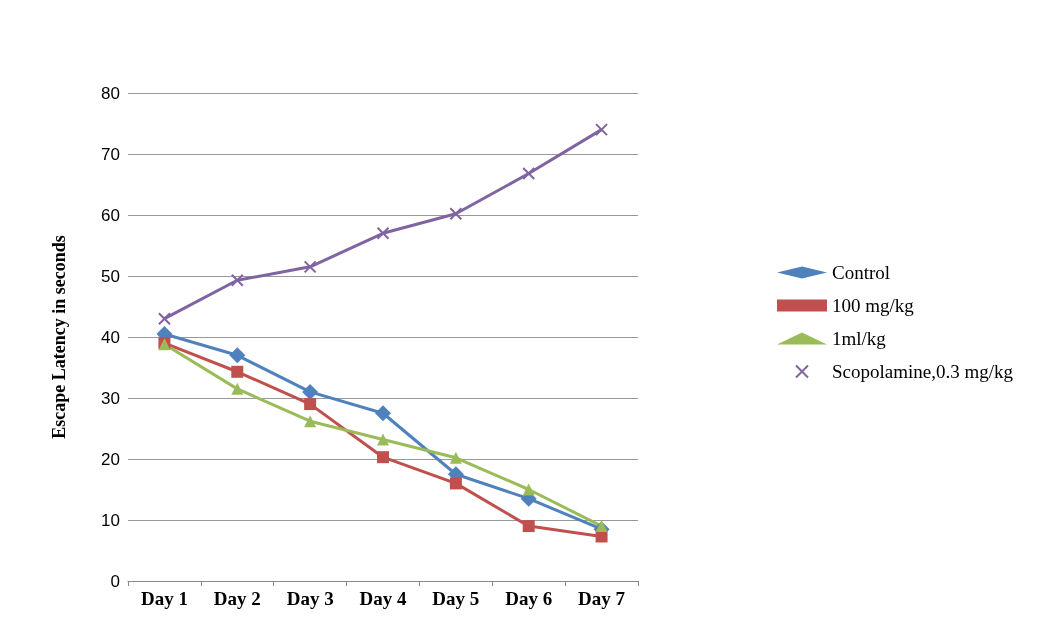  I want to click on y-tick-label: 50, so click(110, 276).